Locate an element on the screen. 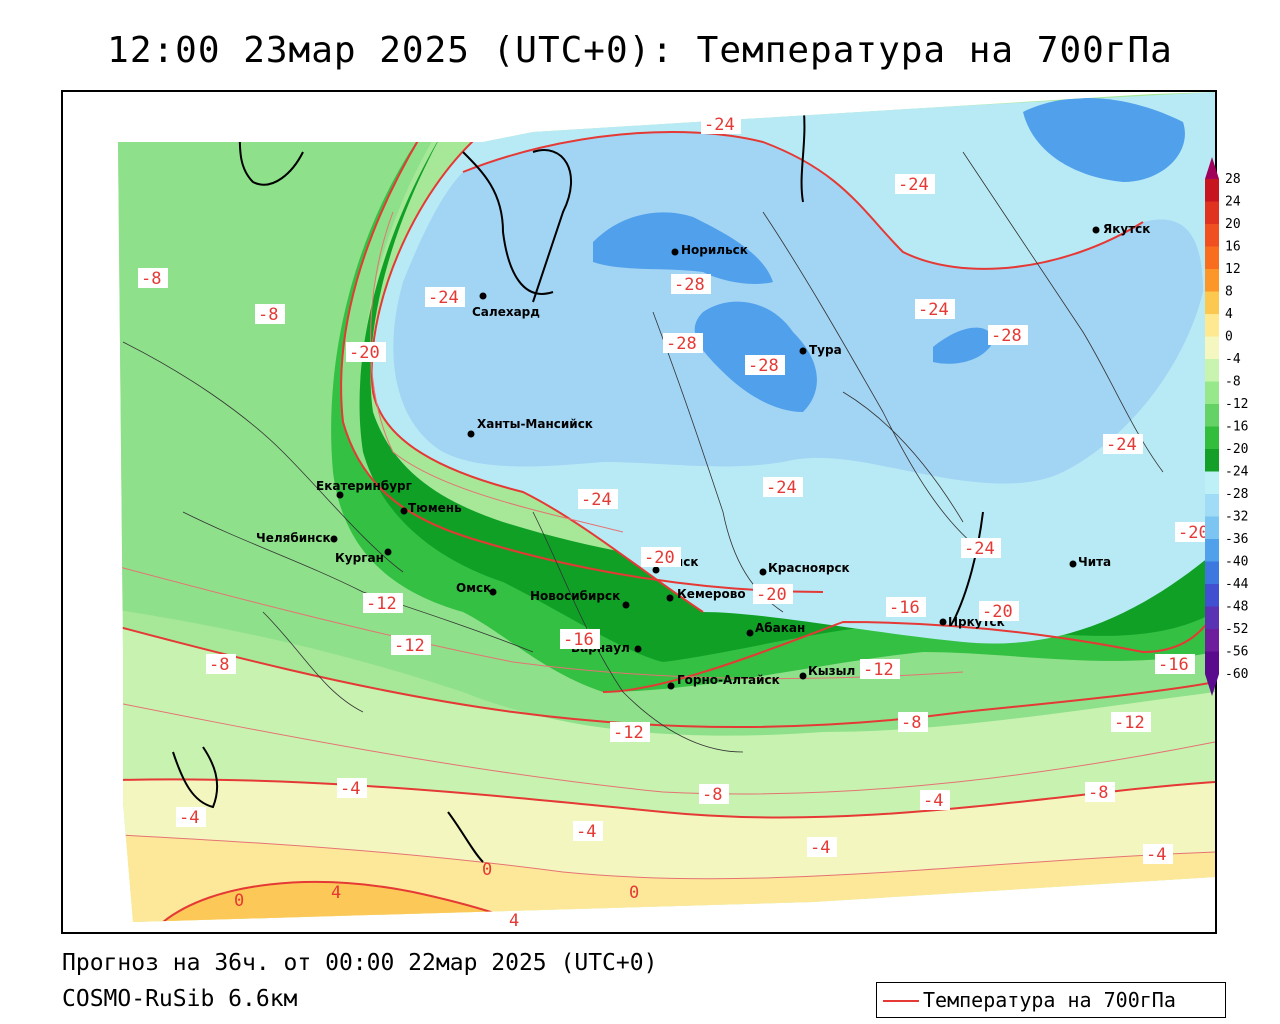 This screenshot has width=1280, height=1024. colorbar-tick-label: -16 is located at coordinates (1236, 427).